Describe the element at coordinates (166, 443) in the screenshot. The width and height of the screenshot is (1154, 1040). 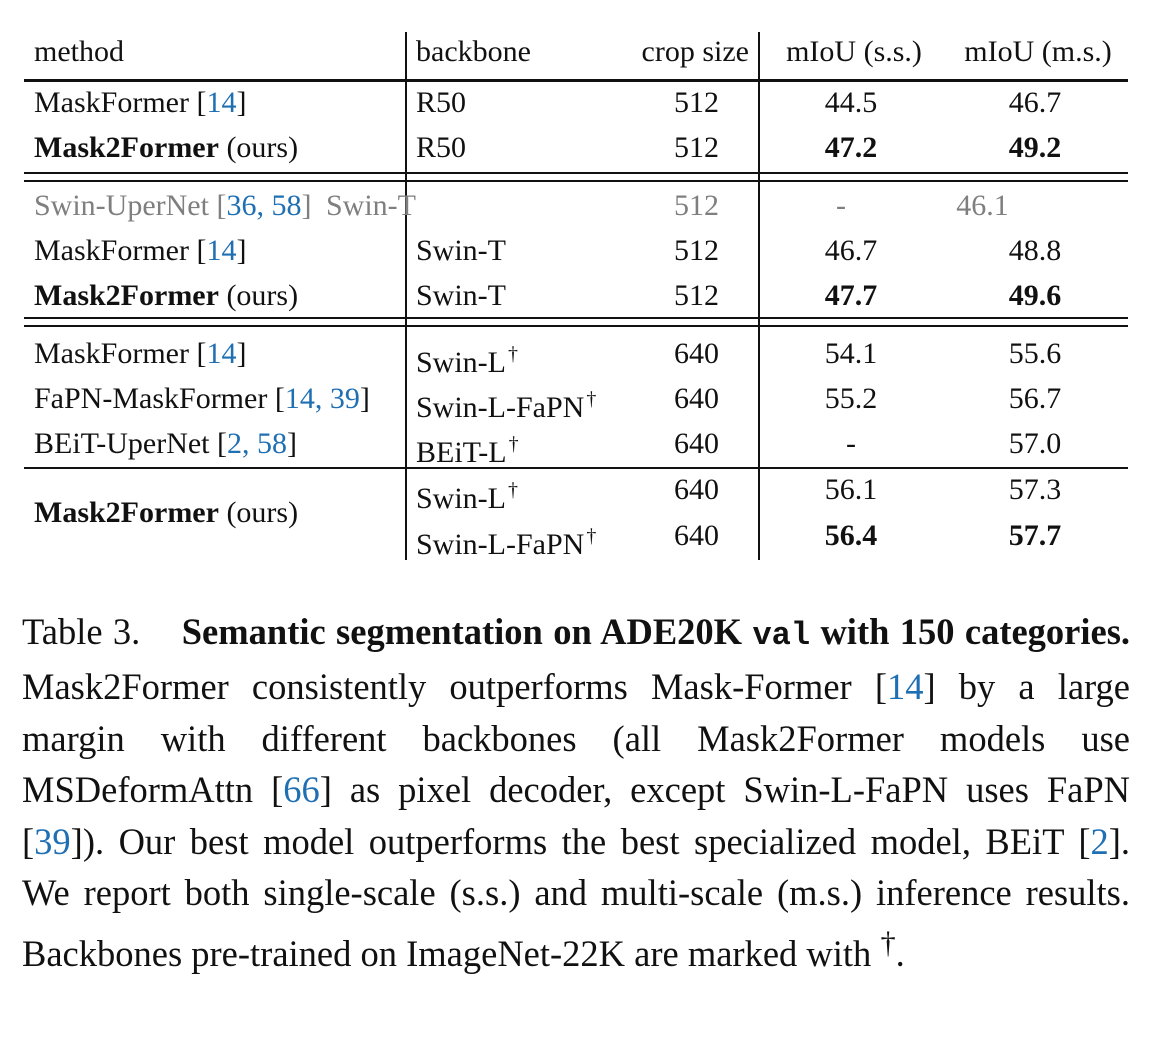
I see `method-cell: BEiT-UperNet [2, 58]` at that location.